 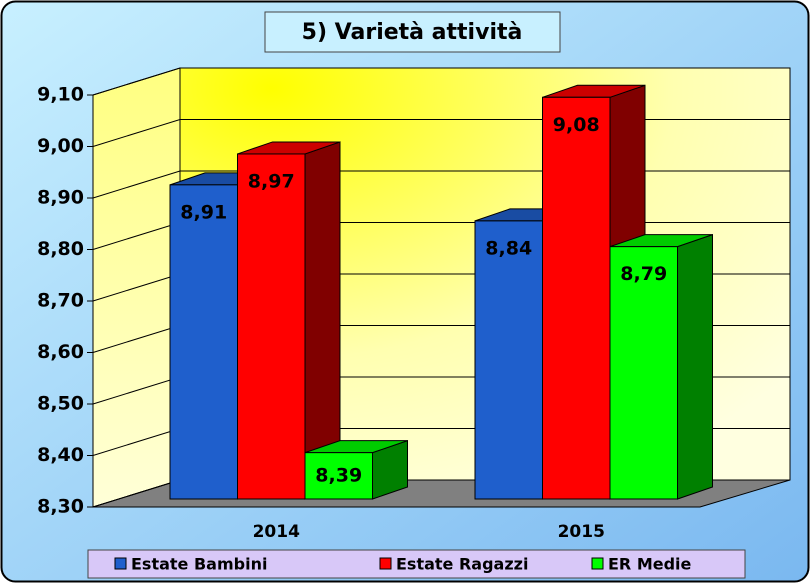 I want to click on legend-label: Estate Bambini, so click(x=199, y=564).